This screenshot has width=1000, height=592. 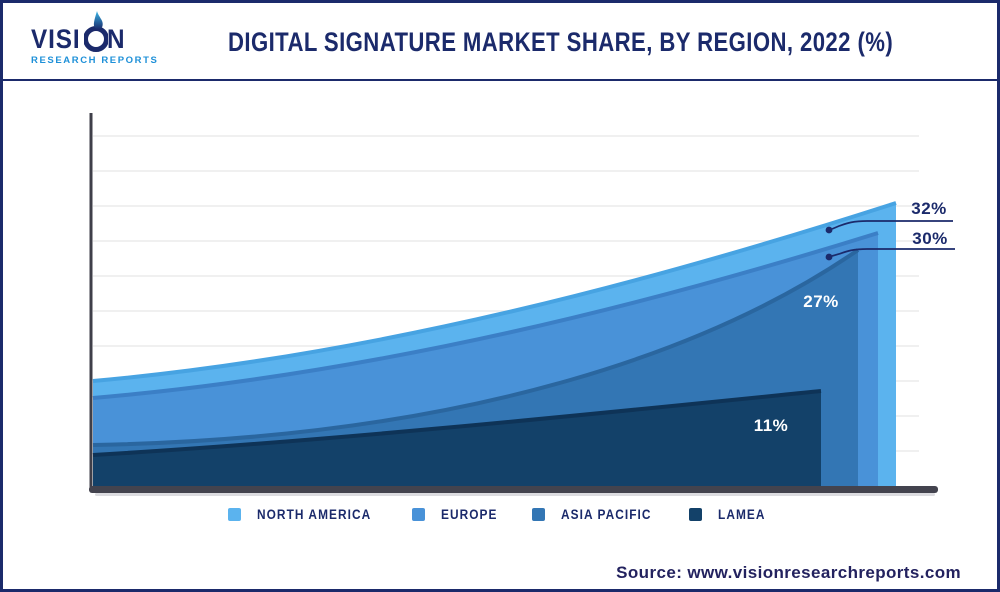 I want to click on value-label-lamea: 11%, so click(x=771, y=425).